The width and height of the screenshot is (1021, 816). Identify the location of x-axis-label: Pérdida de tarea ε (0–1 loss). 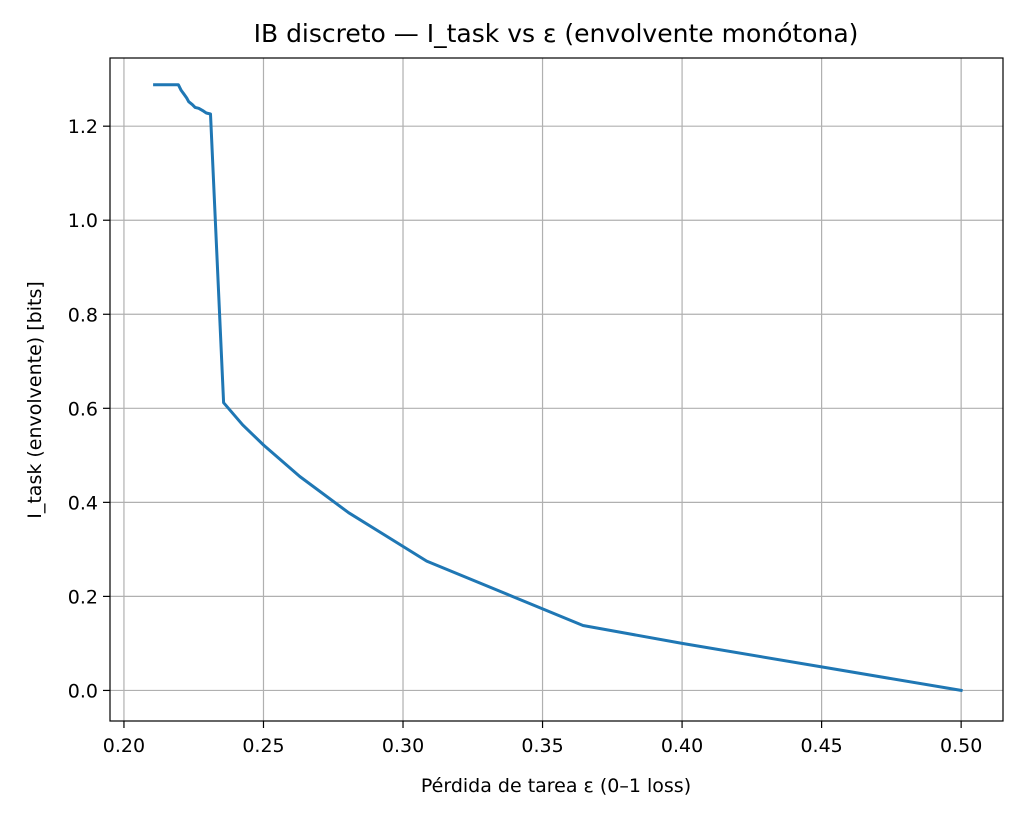
(556, 786).